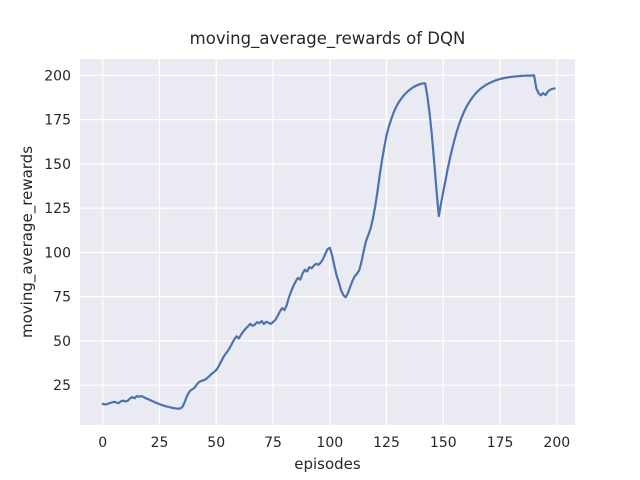 The image size is (640, 480). I want to click on x-tick-label: 50, so click(216, 443).